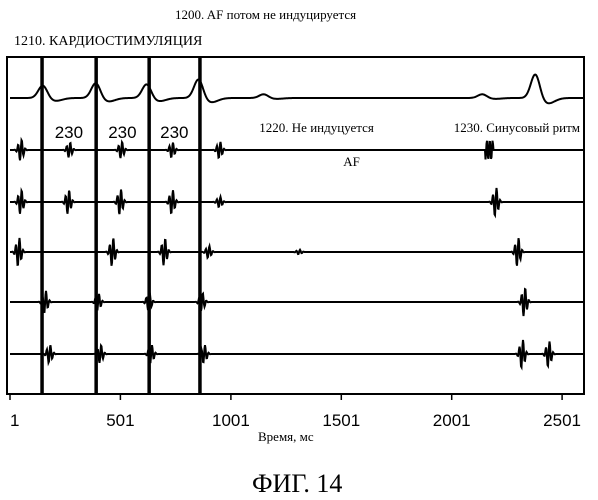  What do you see at coordinates (295, 412) in the screenshot?
I see `x-axis: 15011001150120012501` at bounding box center [295, 412].